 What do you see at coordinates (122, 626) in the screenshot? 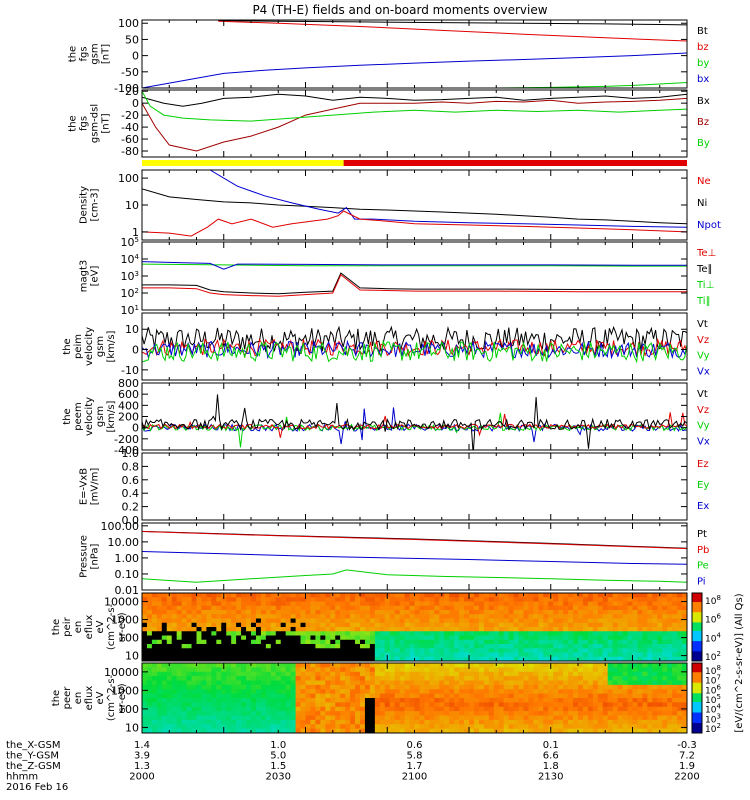
I see `y-axis-label: sr-eV)` at bounding box center [122, 626].